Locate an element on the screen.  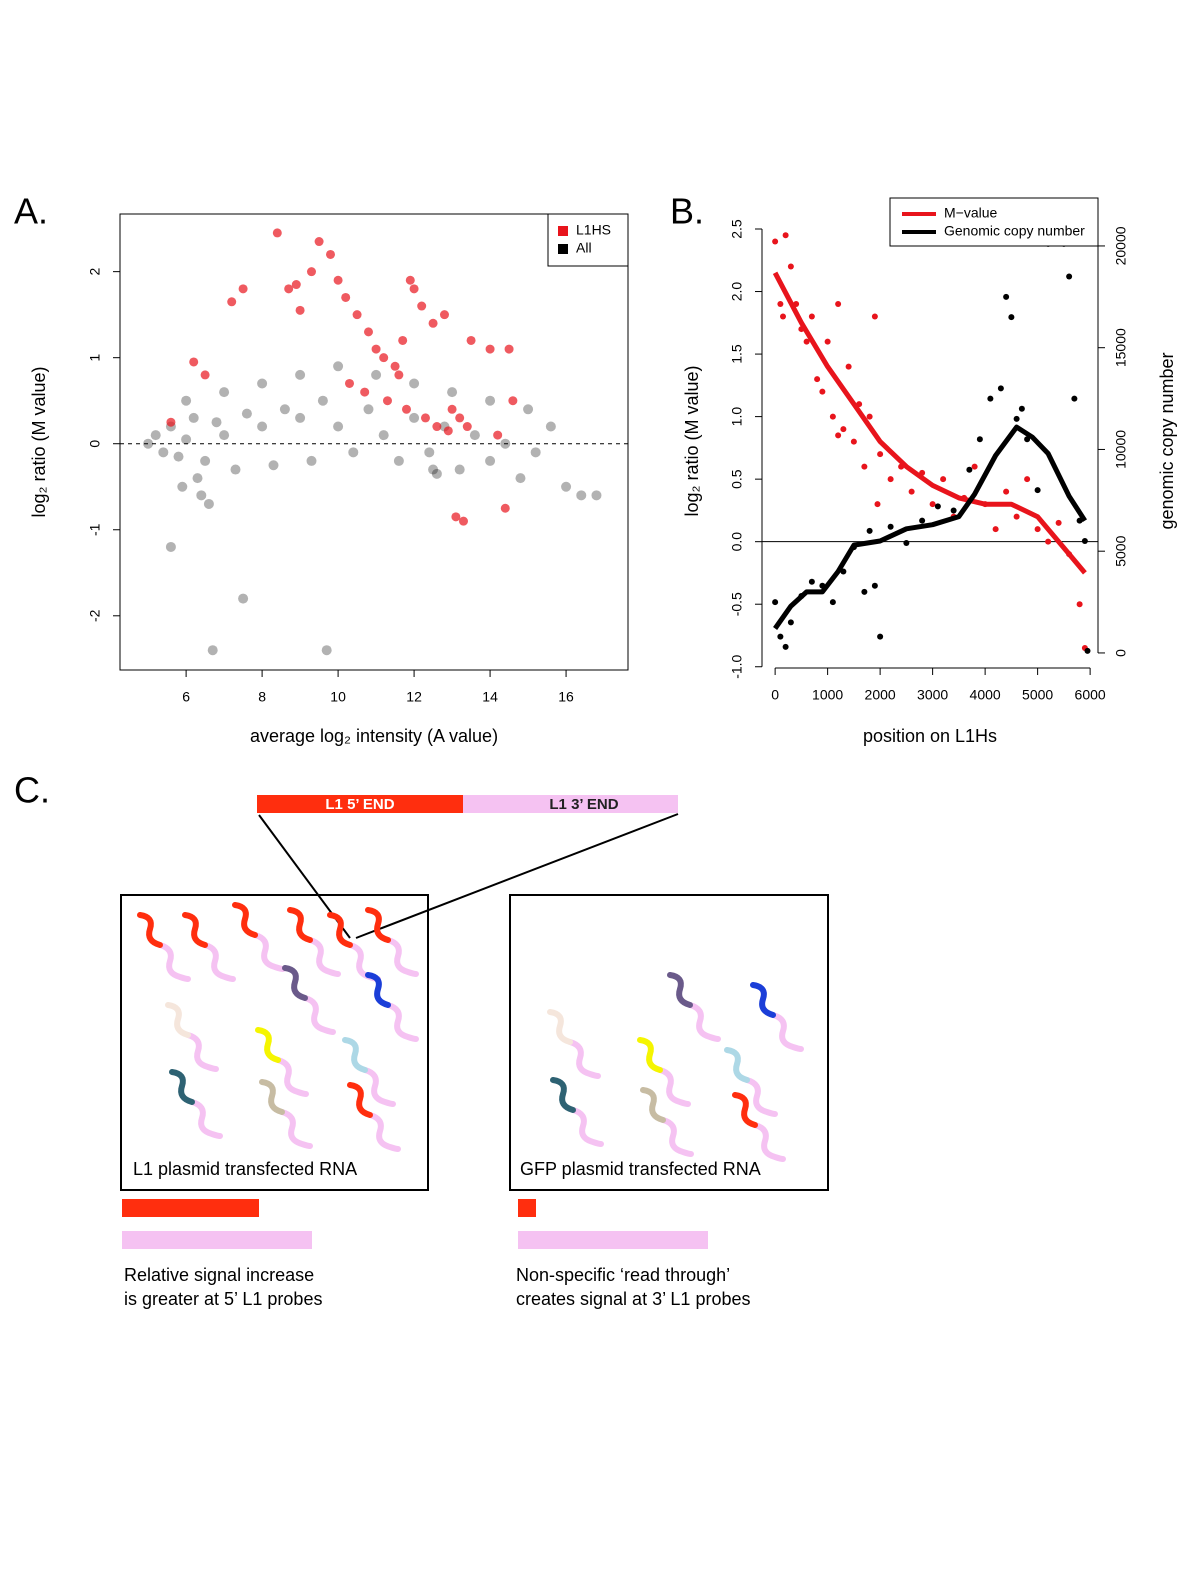
legend-box is located at coordinates (994, 222).